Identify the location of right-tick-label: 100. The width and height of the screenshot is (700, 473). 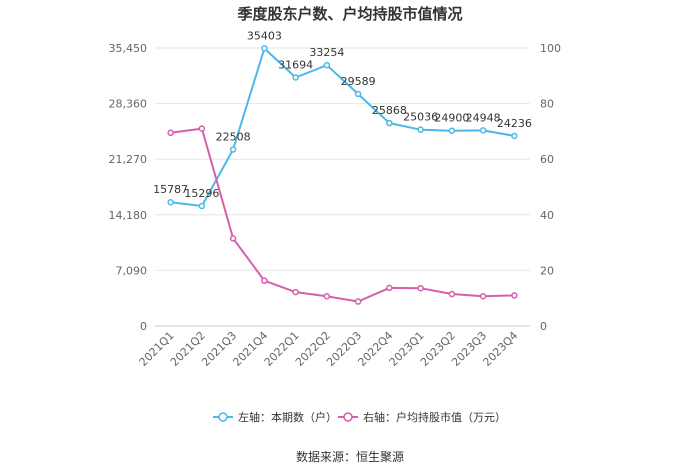
(550, 48).